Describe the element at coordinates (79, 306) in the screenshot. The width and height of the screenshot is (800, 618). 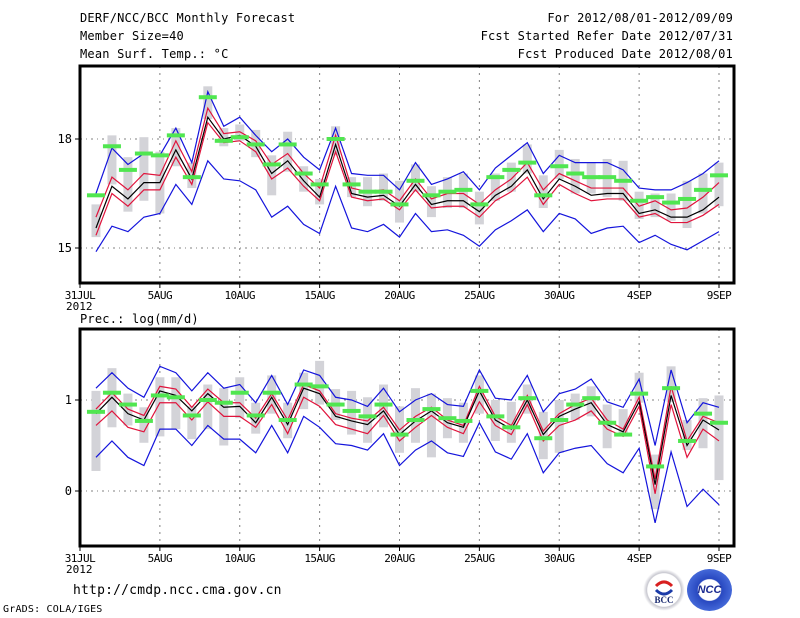
I see `x-year-label: 2012` at that location.